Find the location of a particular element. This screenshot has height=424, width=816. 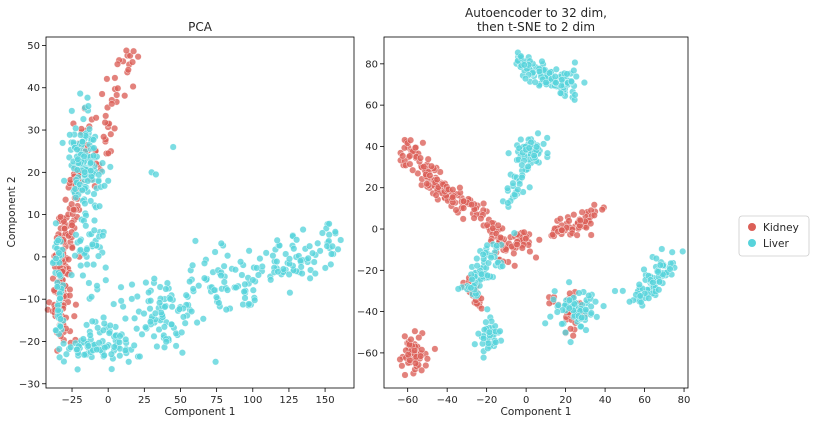

pca-x-axis: −25 0 25 50 75 100 125 150 is located at coordinates (198, 397).